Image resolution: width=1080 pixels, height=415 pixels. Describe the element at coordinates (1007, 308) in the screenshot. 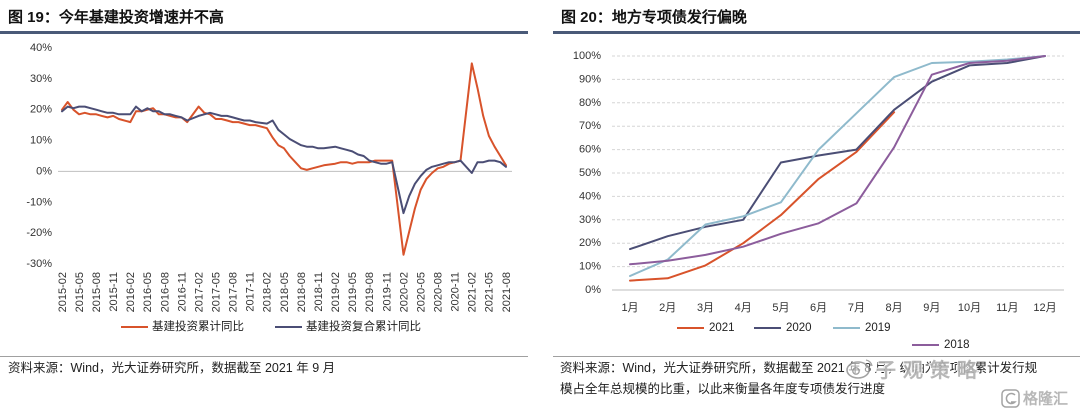

I see `right-x-tick-label: 11月` at that location.